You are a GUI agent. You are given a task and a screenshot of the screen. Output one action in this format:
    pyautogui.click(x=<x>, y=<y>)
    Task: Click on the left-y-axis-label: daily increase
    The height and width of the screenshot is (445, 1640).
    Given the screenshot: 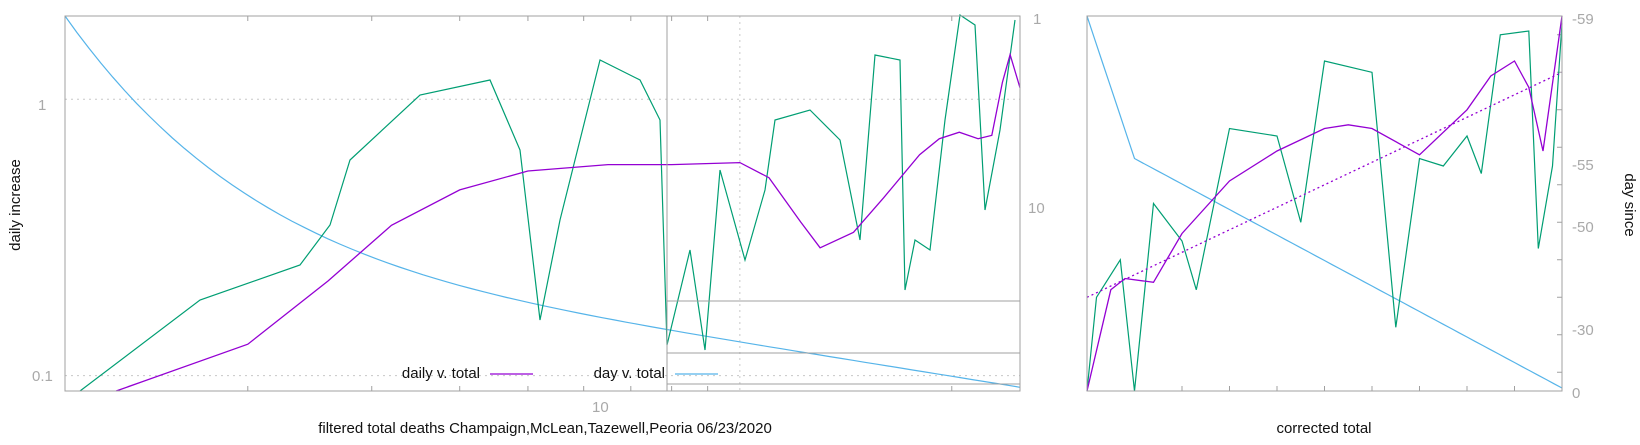 What is the action you would take?
    pyautogui.click(x=15, y=205)
    